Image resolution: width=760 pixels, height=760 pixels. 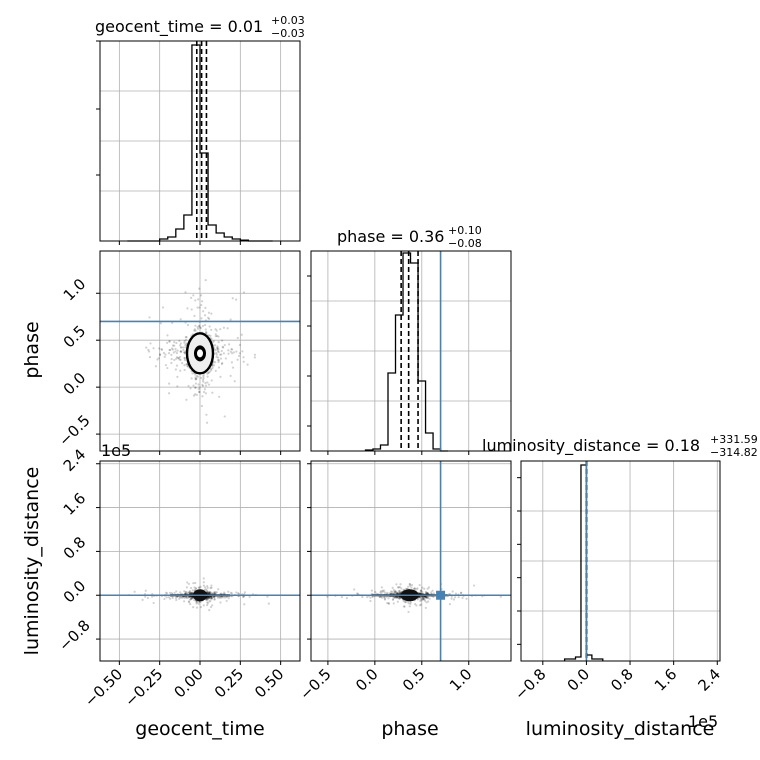 What do you see at coordinates (620, 561) in the screenshot?
I see `panel-frame-luminosity_distance-luminosity_distance` at bounding box center [620, 561].